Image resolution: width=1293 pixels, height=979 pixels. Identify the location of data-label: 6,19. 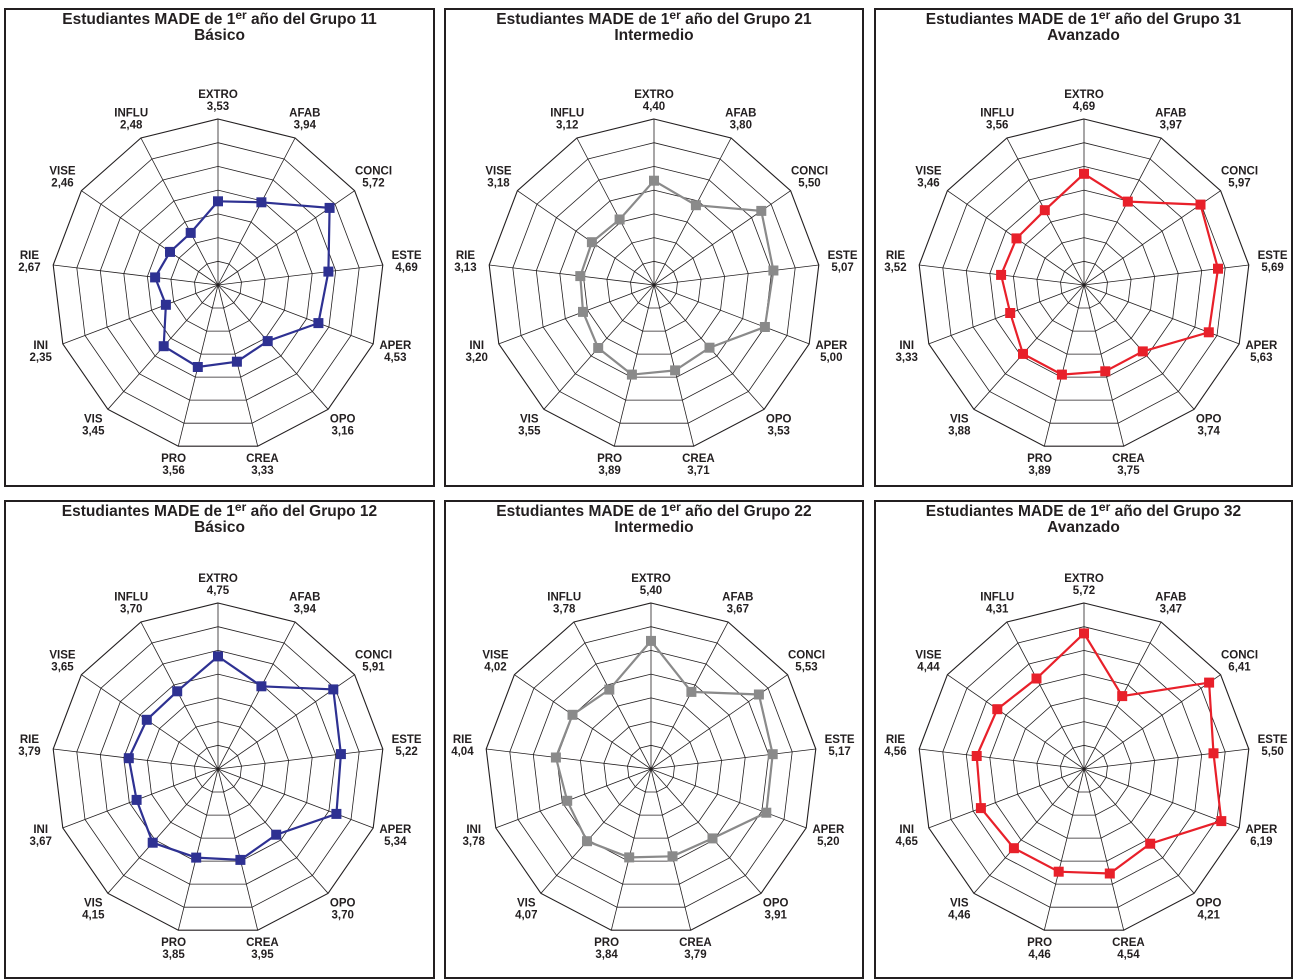
(1261, 842).